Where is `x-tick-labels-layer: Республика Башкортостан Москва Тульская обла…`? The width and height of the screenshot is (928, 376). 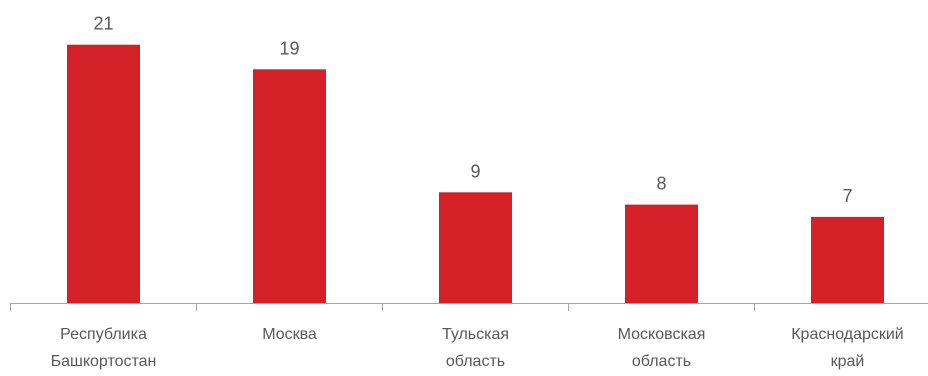
x-tick-labels-layer: Республика Башкортостан Москва Тульская обла… is located at coordinates (477, 348).